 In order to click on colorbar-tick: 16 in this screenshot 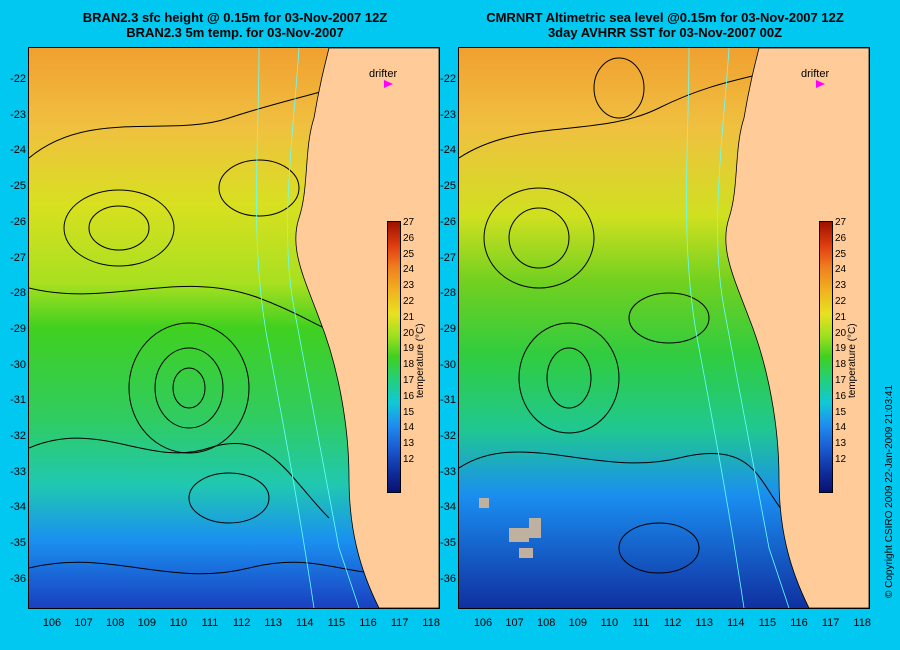, I will do `click(841, 396)`.